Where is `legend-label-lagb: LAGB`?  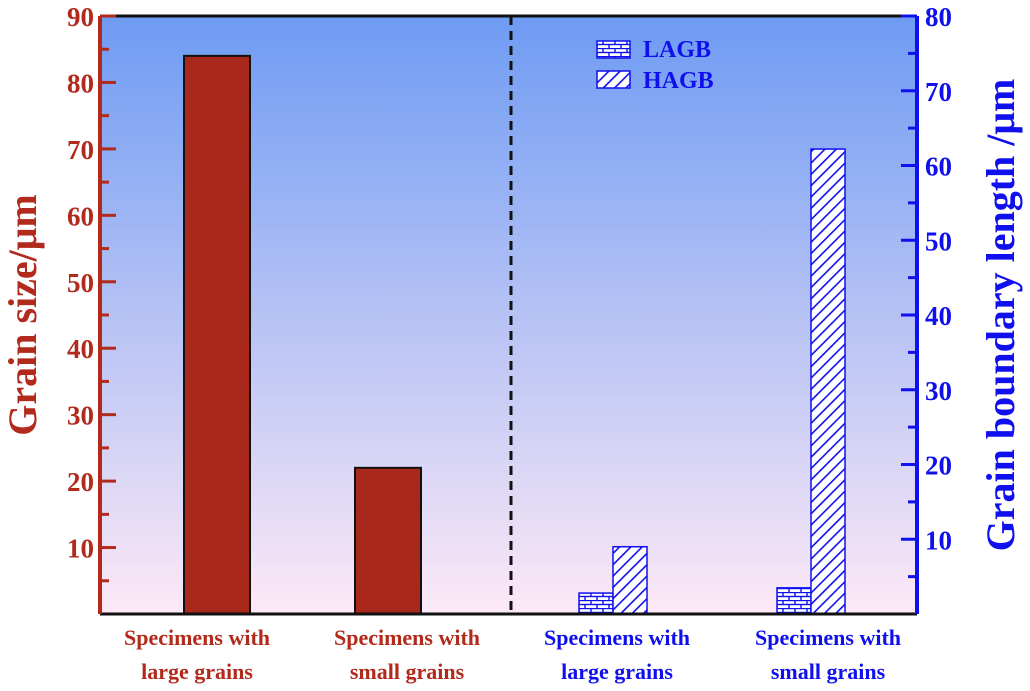
legend-label-lagb: LAGB is located at coordinates (677, 50).